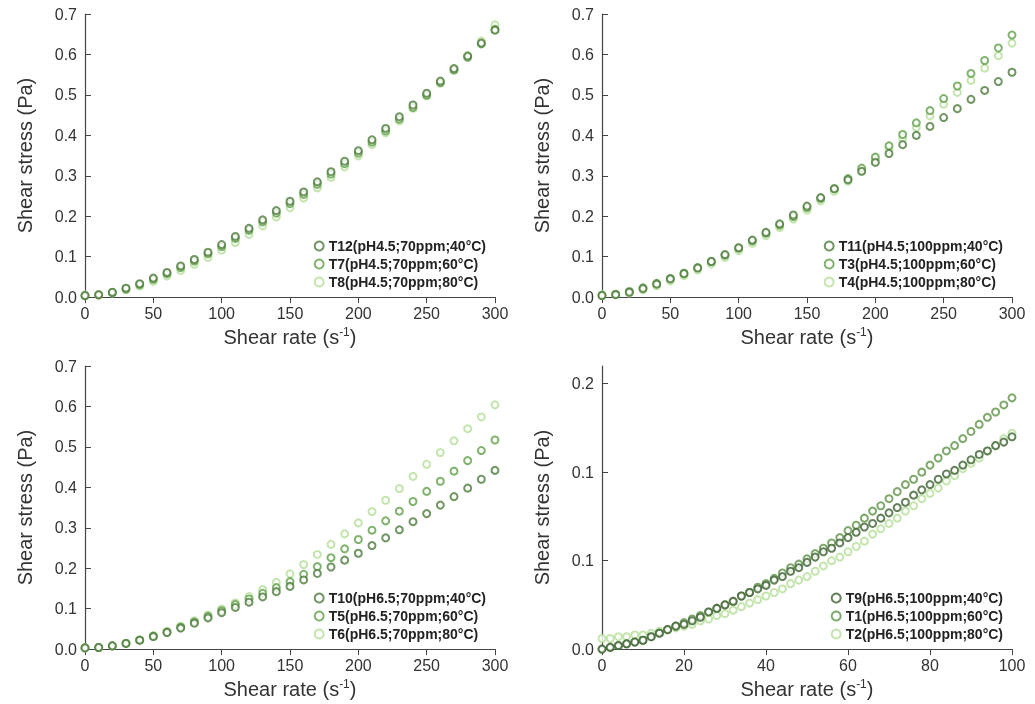 The width and height of the screenshot is (1035, 704). I want to click on legend-label: T10(pH6.5;70ppm;40°C), so click(407, 598).